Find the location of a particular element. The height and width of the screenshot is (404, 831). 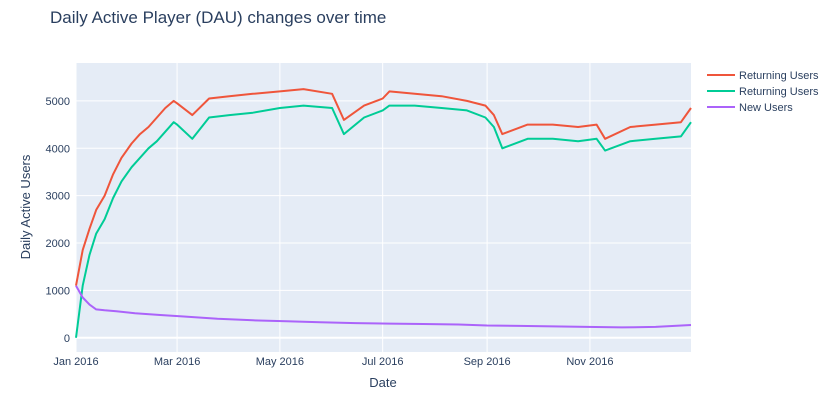

y-tick-label: 4000 is located at coordinates (58, 149).